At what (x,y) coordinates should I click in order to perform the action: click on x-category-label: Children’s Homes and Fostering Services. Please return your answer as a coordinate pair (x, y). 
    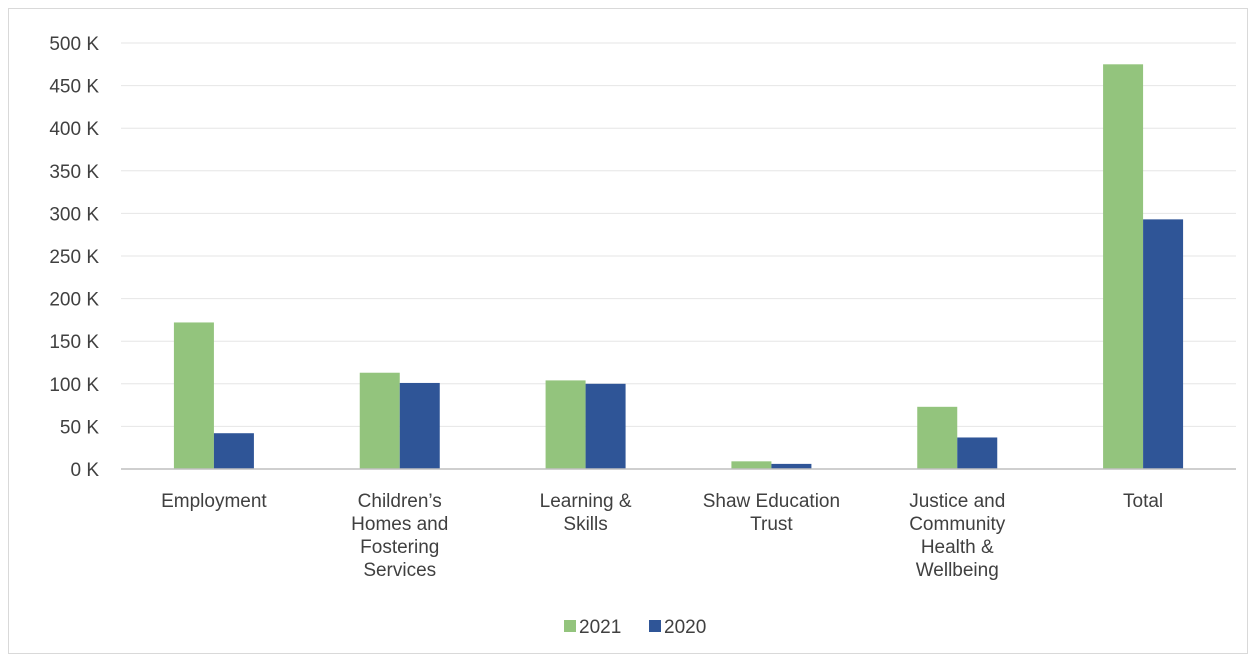
    Looking at the image, I should click on (399, 536).